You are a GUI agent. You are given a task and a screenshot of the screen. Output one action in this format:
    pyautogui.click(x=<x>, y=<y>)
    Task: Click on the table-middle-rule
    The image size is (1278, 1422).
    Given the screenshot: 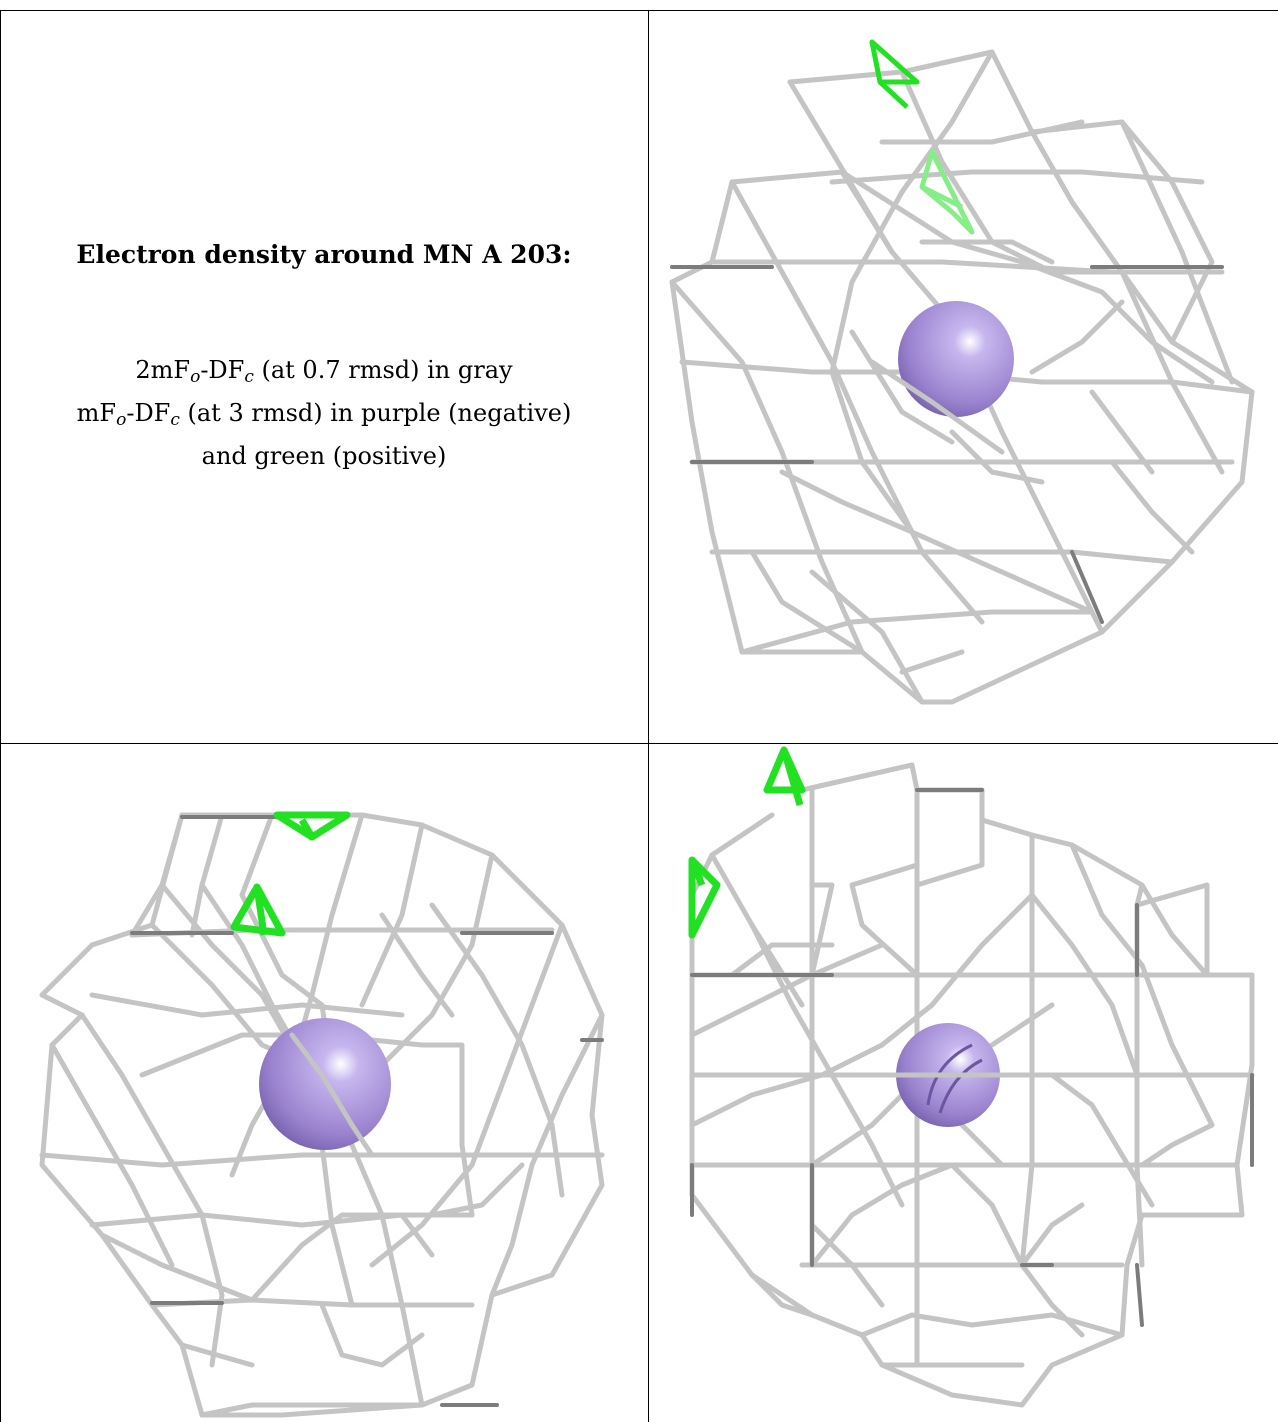 What is the action you would take?
    pyautogui.click(x=648, y=716)
    